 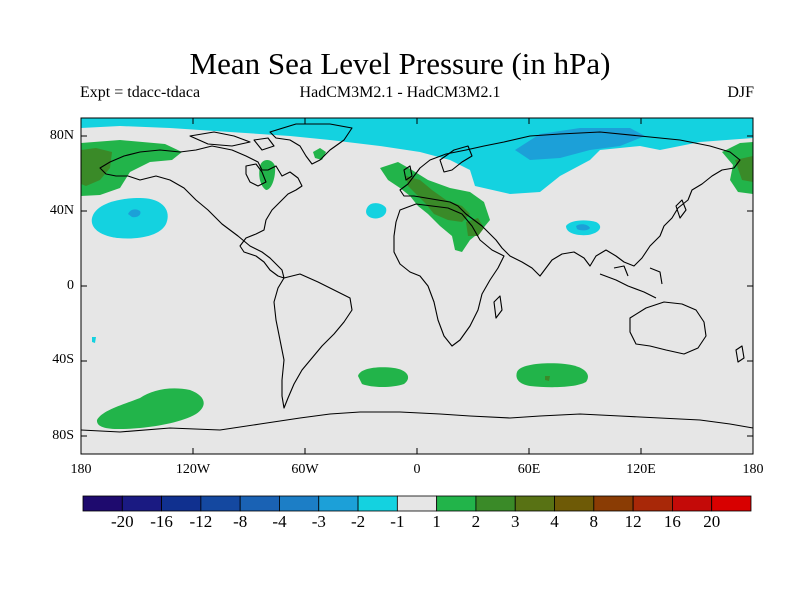 I want to click on colorbar-label: 3, so click(x=515, y=521).